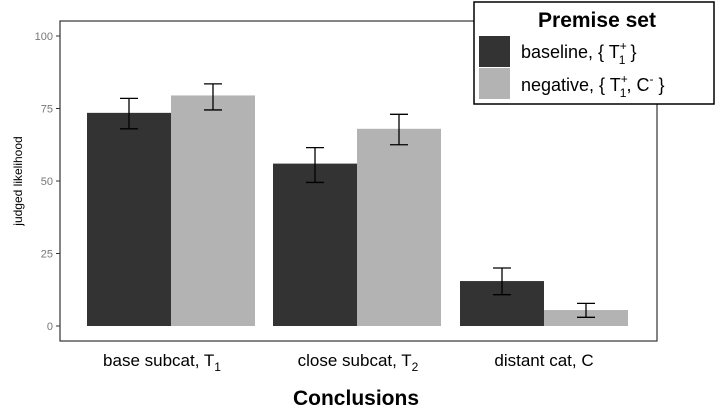 The image size is (716, 407). Describe the element at coordinates (217, 367) in the screenshot. I see `x-tick-label-0-sub: 1` at that location.